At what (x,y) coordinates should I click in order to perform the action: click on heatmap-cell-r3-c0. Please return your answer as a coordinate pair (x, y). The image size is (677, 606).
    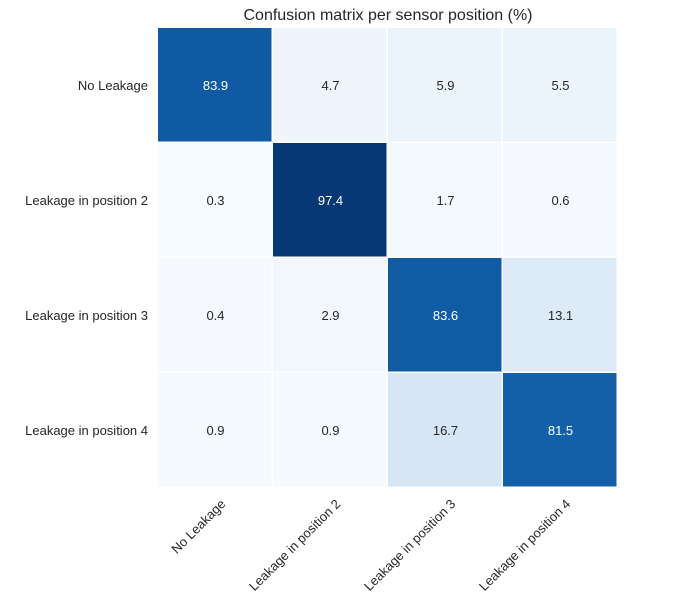
    Looking at the image, I should click on (215, 430).